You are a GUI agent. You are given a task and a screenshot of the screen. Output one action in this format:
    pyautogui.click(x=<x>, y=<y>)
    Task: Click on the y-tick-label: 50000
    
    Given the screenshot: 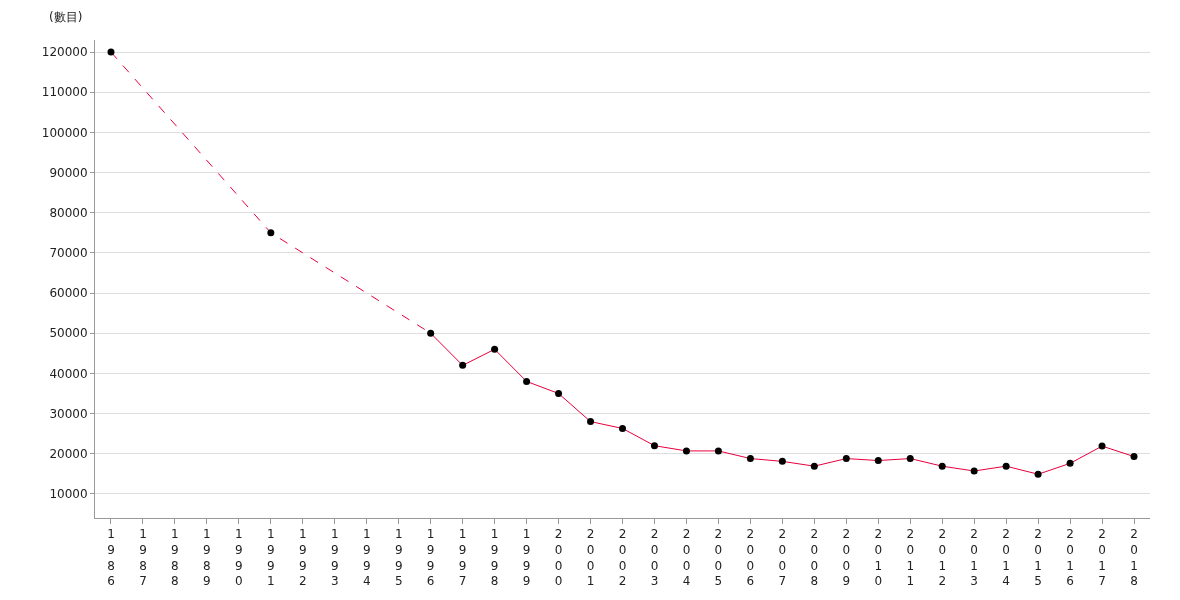 What is the action you would take?
    pyautogui.click(x=68, y=333)
    